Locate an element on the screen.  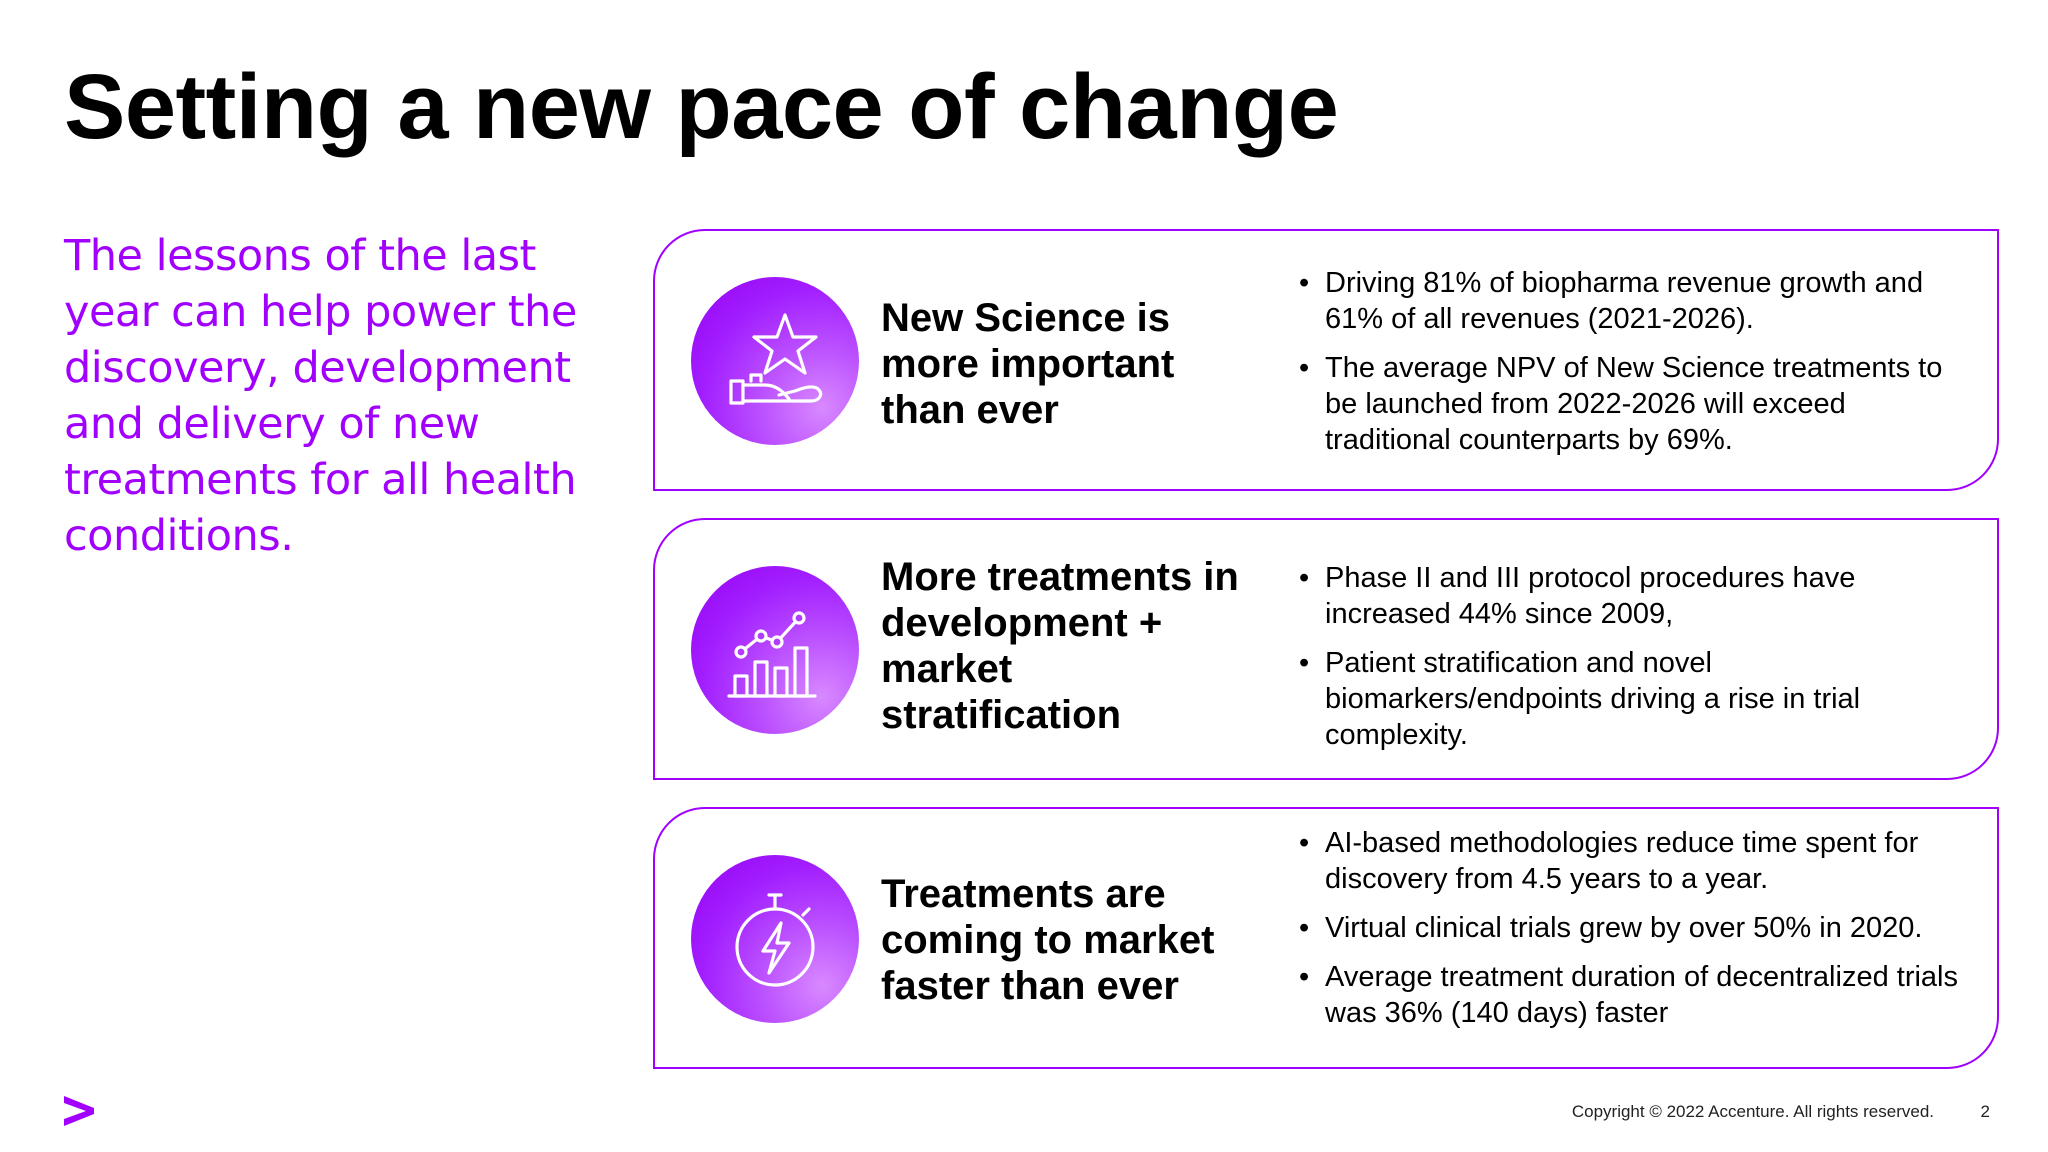
stopwatch-lightning-icon is located at coordinates (775, 940).